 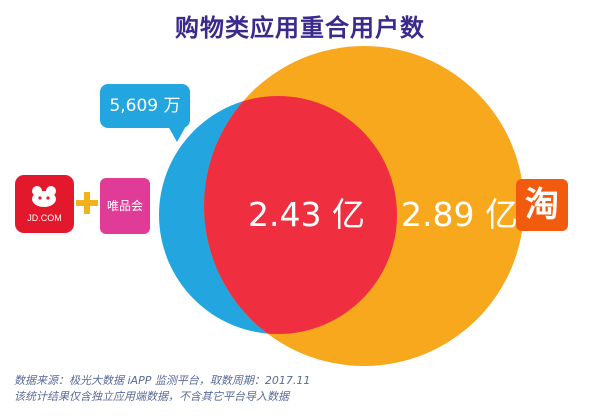 What do you see at coordinates (300, 28) in the screenshot?
I see `chart-title: 购物类应用重合用户数` at bounding box center [300, 28].